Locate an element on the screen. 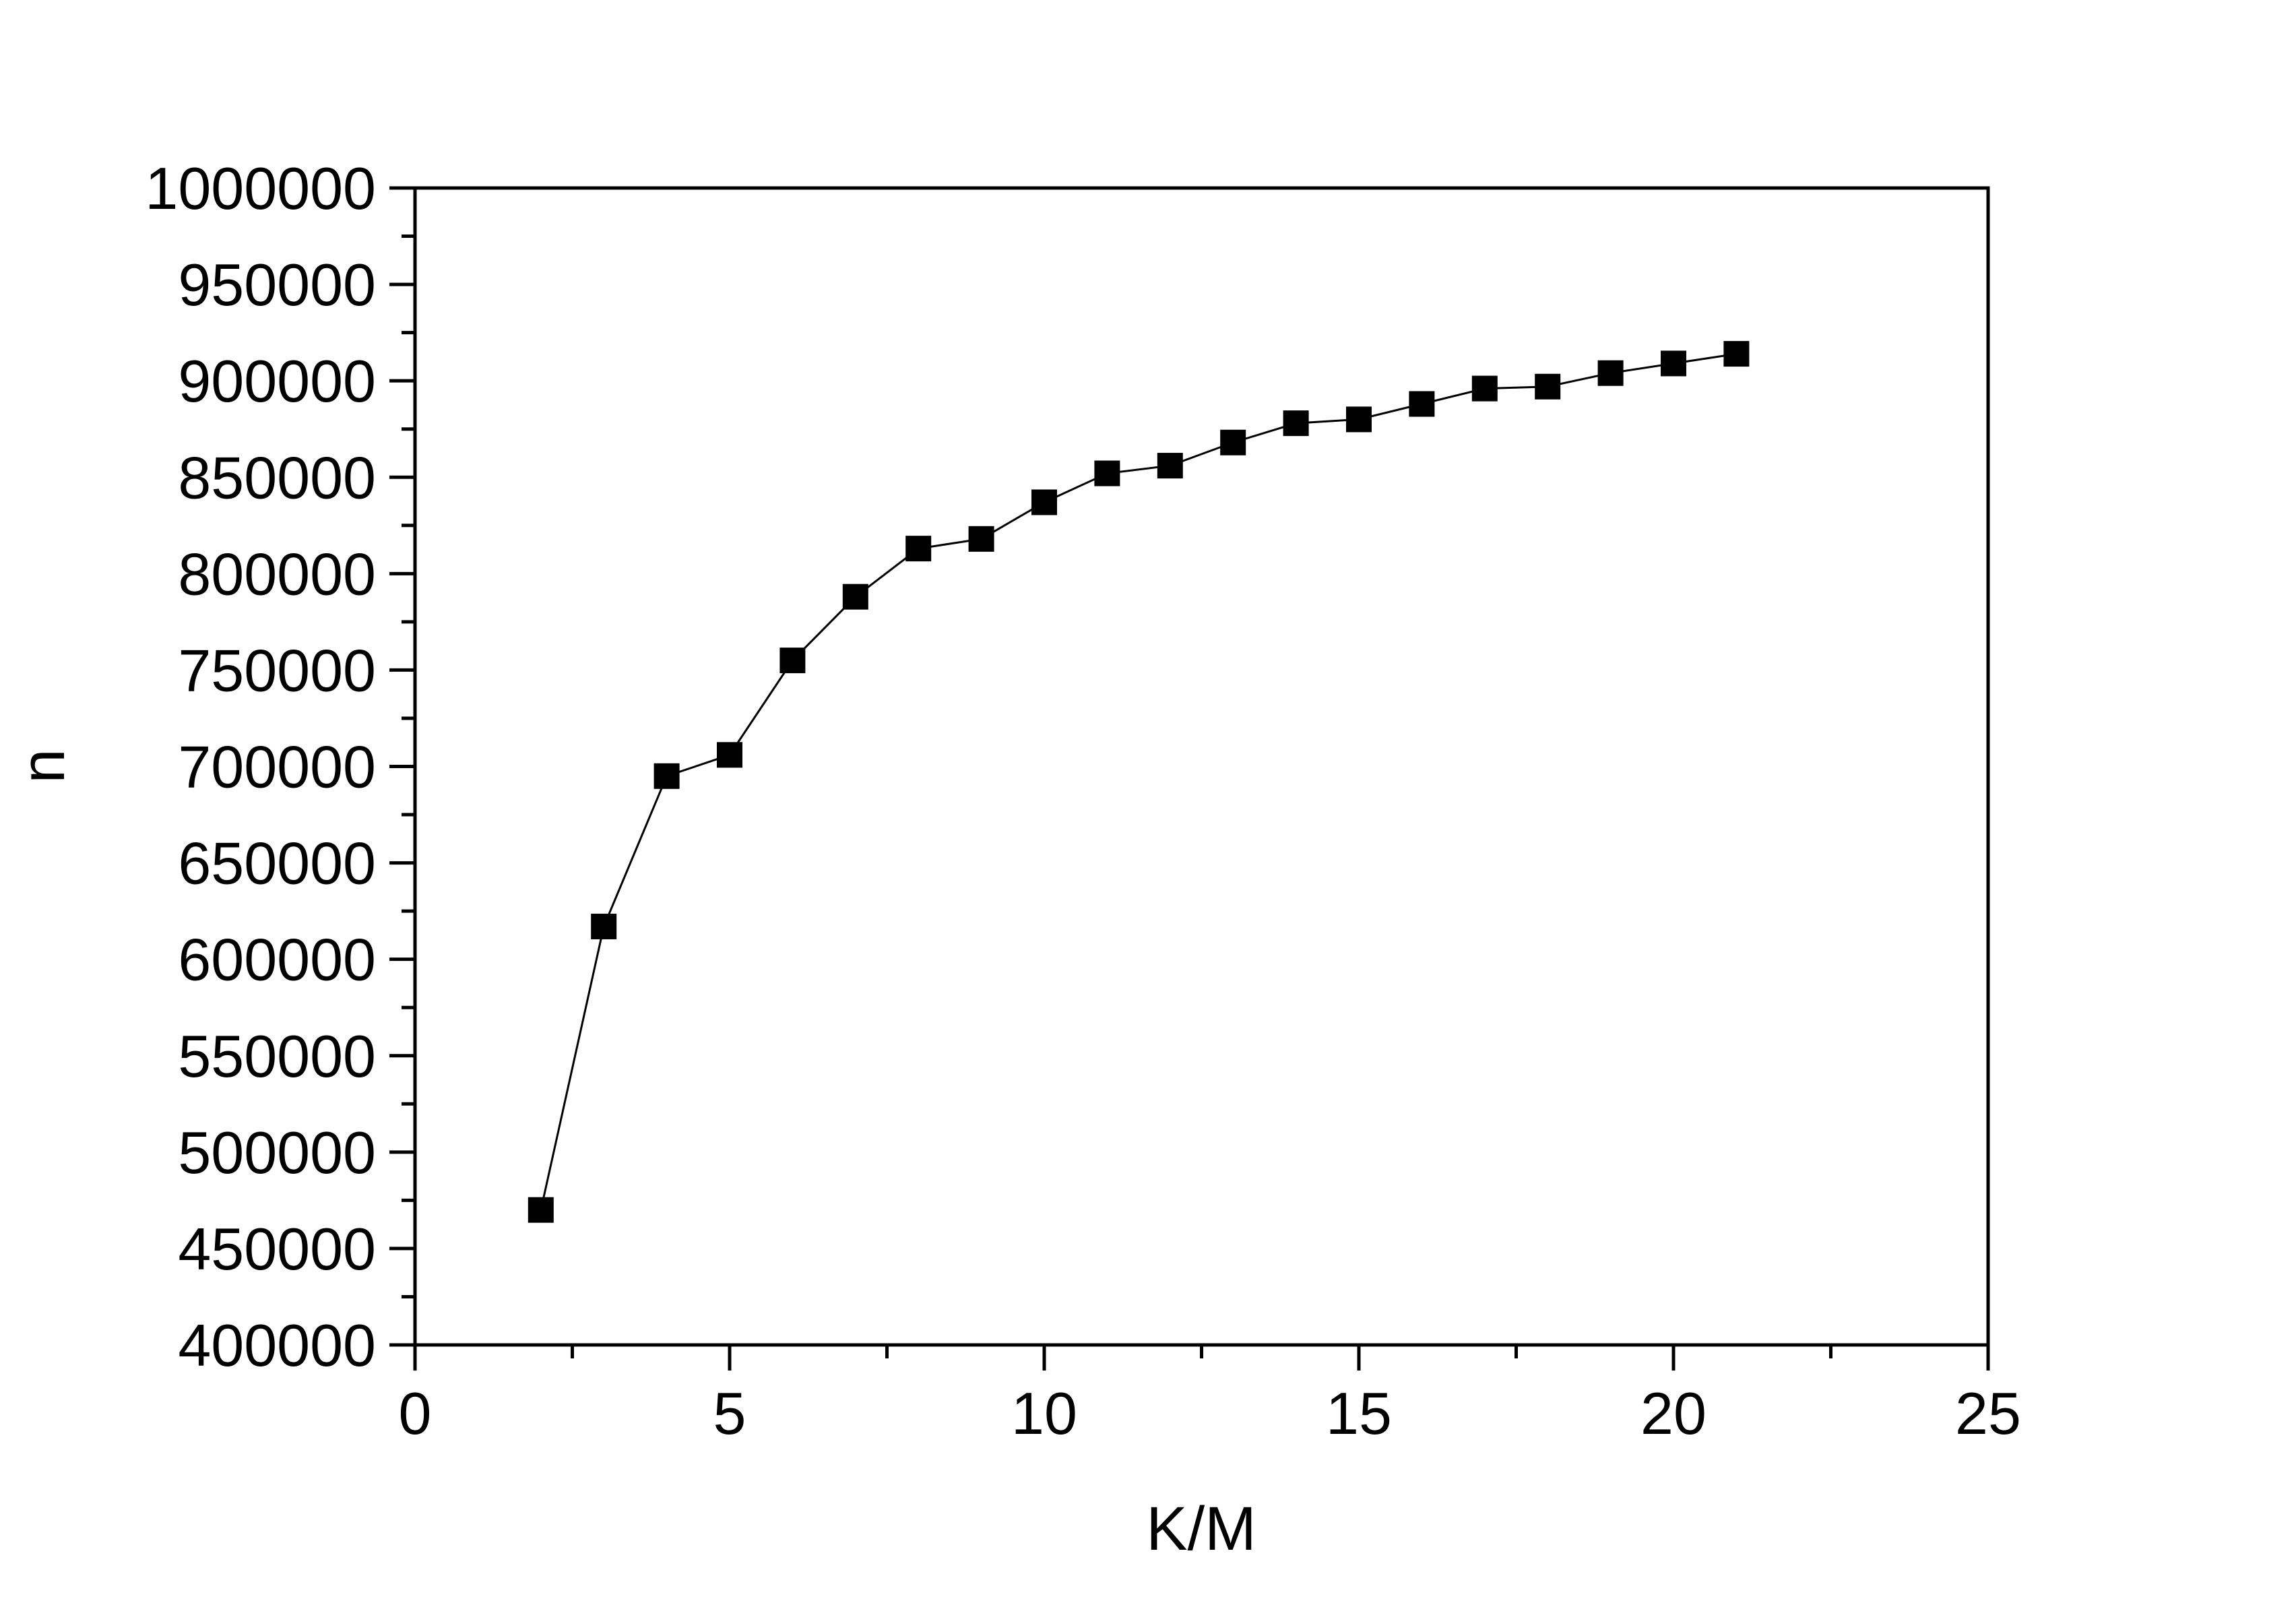 This screenshot has height=1603, width=2296. x-tick-label: 5 is located at coordinates (729, 1413).